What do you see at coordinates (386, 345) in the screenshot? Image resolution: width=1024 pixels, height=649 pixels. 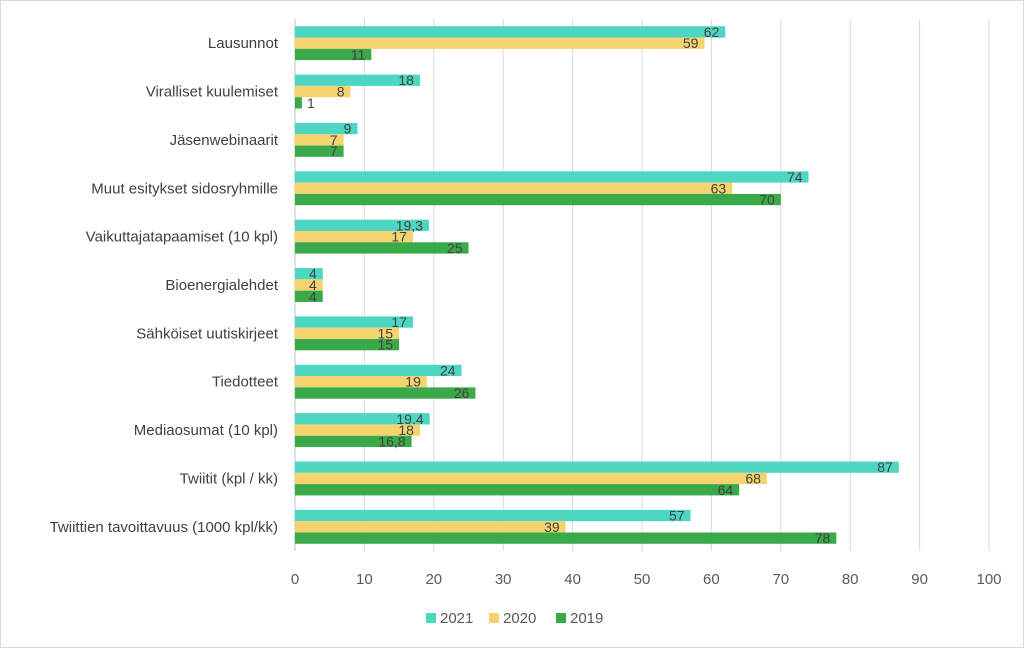 I see `data-label-2019: 15` at bounding box center [386, 345].